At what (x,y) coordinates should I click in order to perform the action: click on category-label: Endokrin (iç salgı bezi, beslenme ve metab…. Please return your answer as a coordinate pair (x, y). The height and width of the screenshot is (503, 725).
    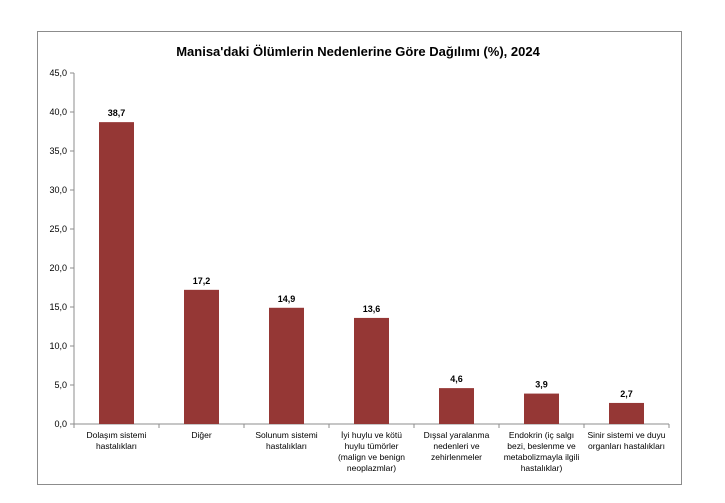
    Looking at the image, I should click on (542, 451).